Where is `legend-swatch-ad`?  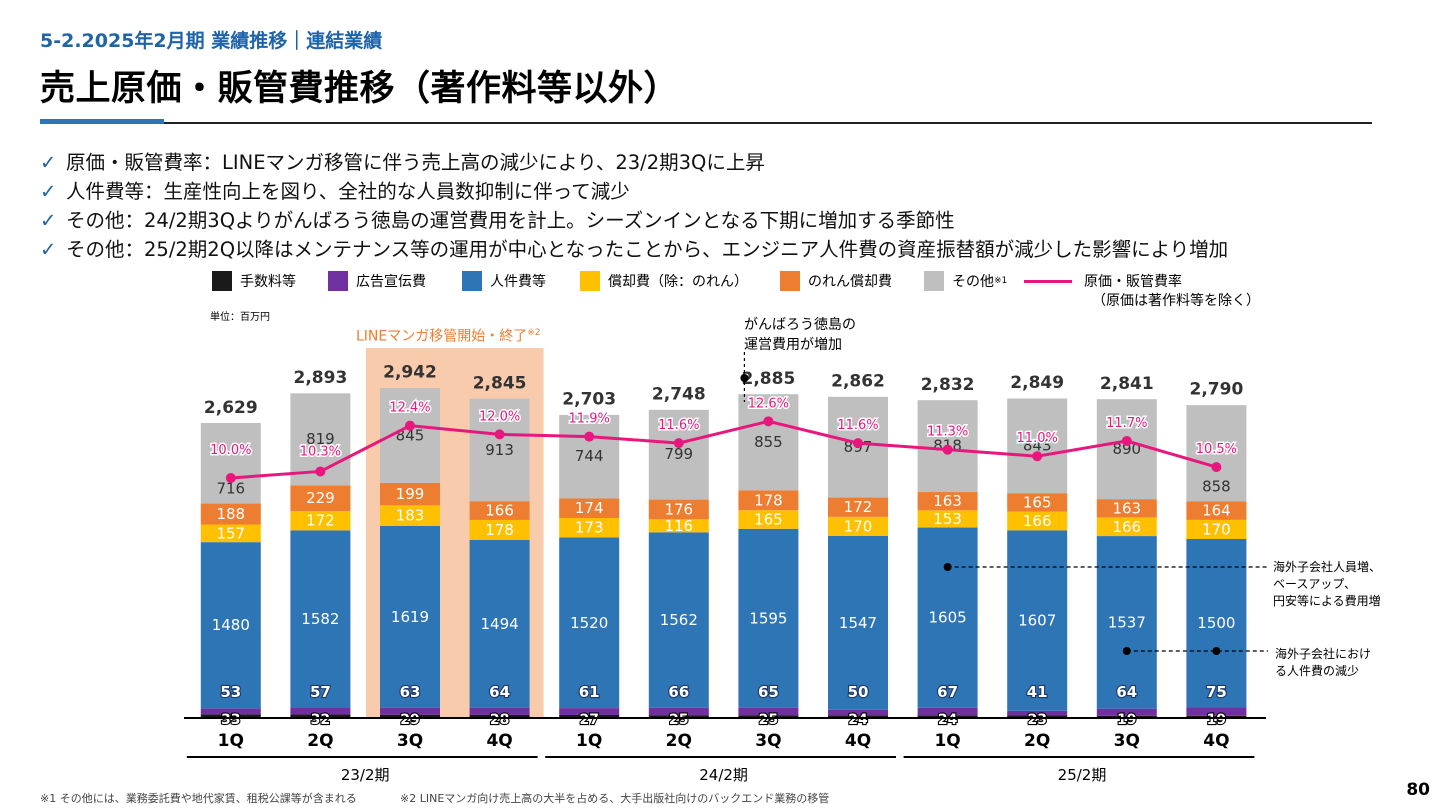
legend-swatch-ad is located at coordinates (338, 281).